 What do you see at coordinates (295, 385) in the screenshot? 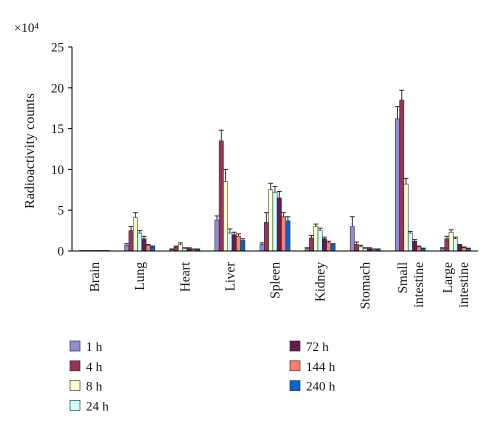
I see `legend-swatch-240h` at bounding box center [295, 385].